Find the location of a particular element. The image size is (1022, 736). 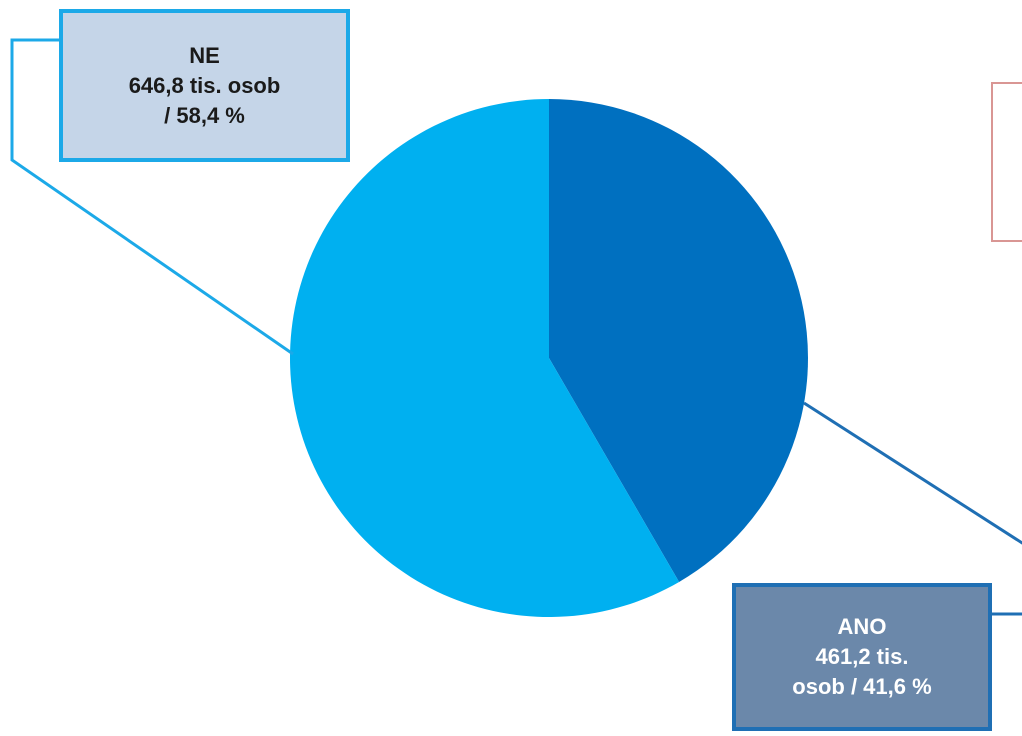

data-label-ano-value: 461,2 tis. is located at coordinates (862, 656).